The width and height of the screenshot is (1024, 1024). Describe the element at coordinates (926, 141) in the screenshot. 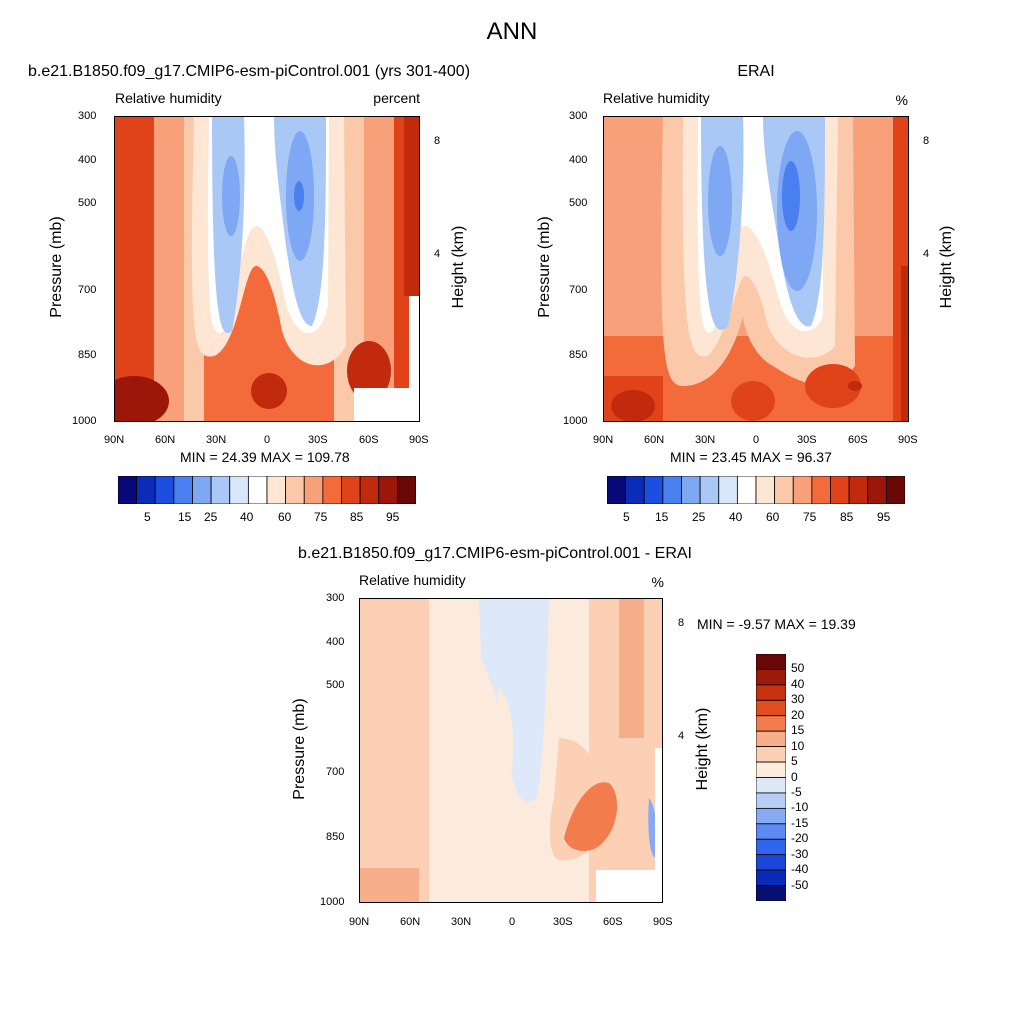

I see `y2-tick: 8` at that location.